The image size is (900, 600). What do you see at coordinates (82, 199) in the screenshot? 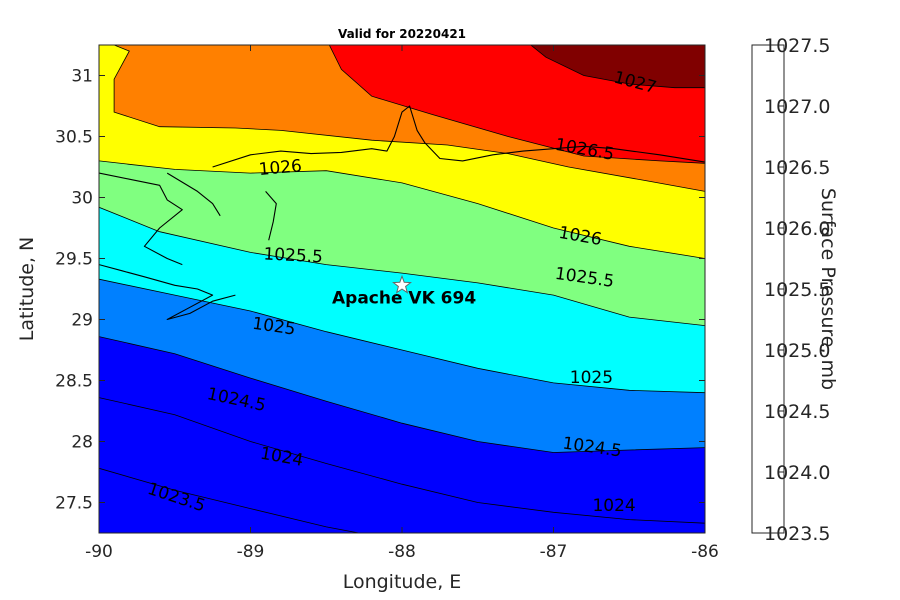
I see `y-tick-label: 30` at bounding box center [82, 199].